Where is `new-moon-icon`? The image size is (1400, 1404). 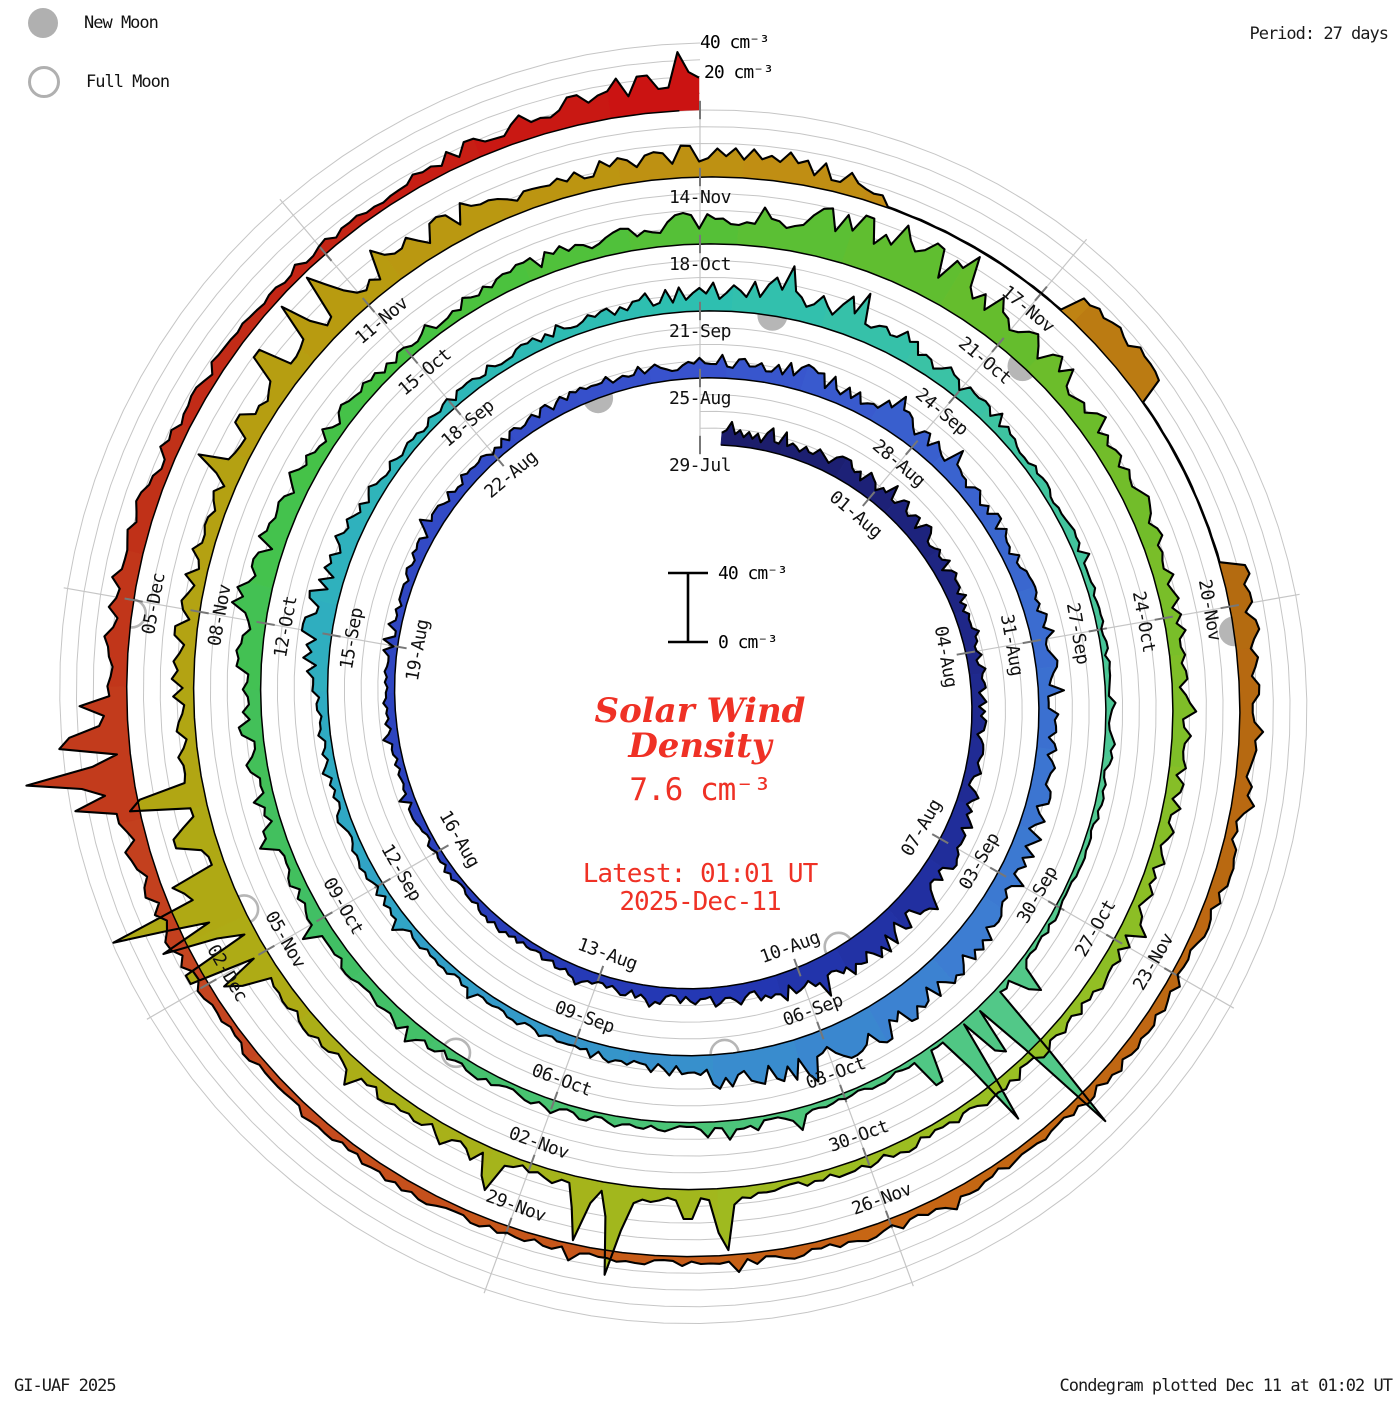 new-moon-icon is located at coordinates (43, 23).